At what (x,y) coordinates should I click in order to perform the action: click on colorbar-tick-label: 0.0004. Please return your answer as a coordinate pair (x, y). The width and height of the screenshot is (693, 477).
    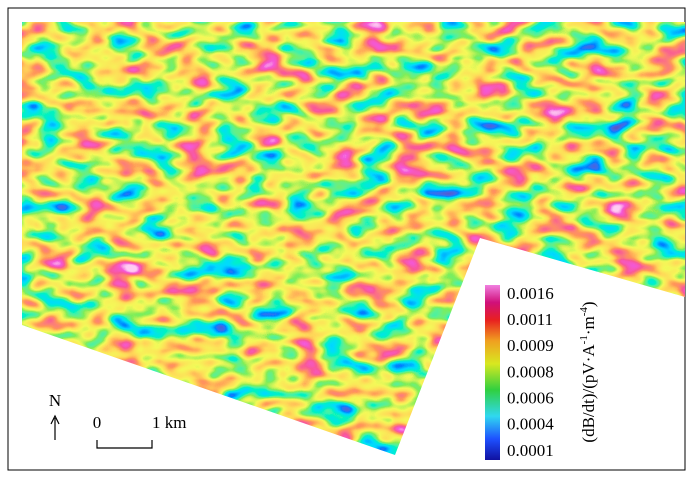
    Looking at the image, I should click on (530, 424).